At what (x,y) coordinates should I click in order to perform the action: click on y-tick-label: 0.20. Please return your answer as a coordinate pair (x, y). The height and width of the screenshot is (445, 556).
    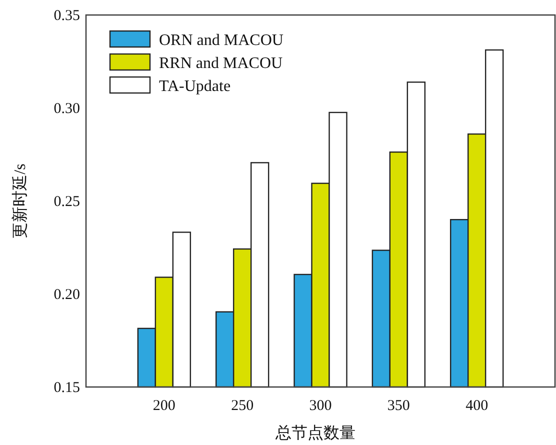
    Looking at the image, I should click on (67, 295).